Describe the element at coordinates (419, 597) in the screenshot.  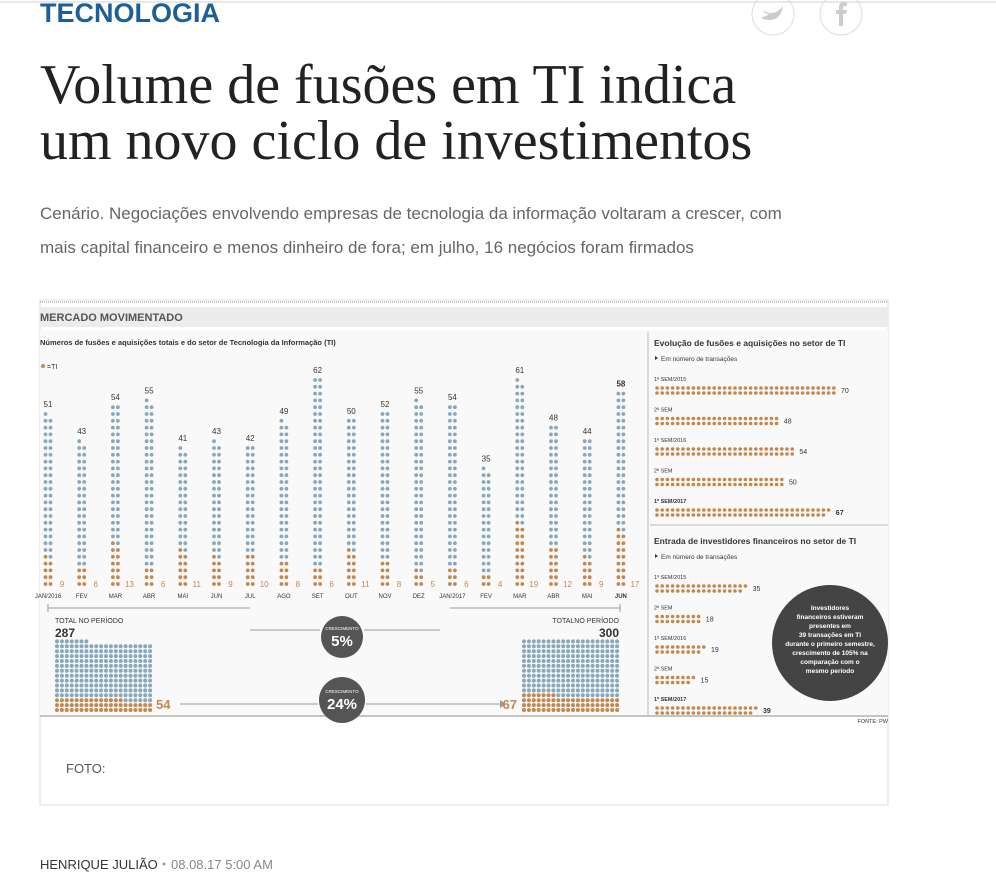
I see `month-label: DEZ` at that location.